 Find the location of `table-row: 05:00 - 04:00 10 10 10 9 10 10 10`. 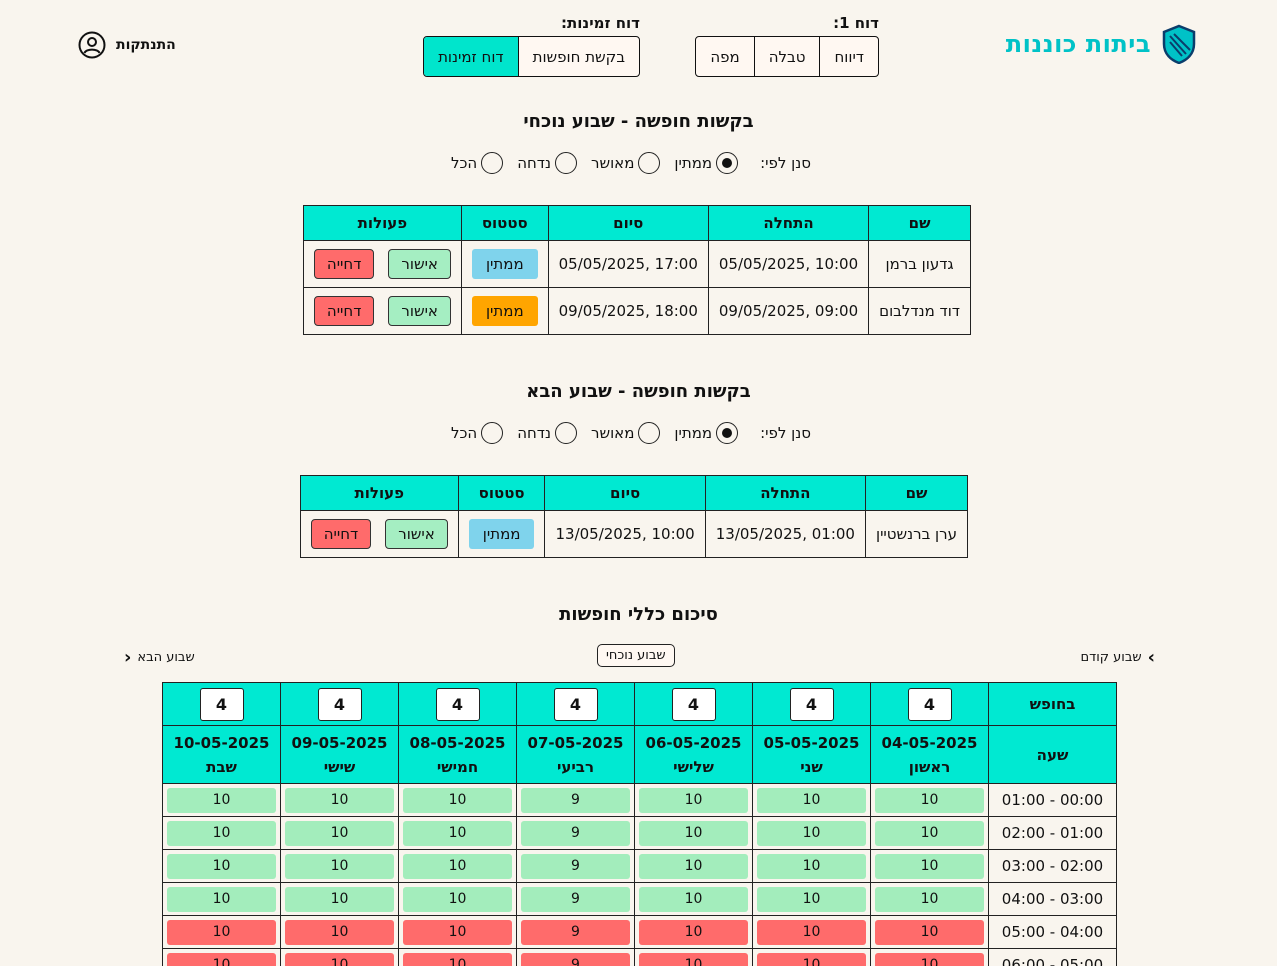

table-row: 05:00 - 04:00 10 10 10 9 10 10 10 is located at coordinates (639, 932).